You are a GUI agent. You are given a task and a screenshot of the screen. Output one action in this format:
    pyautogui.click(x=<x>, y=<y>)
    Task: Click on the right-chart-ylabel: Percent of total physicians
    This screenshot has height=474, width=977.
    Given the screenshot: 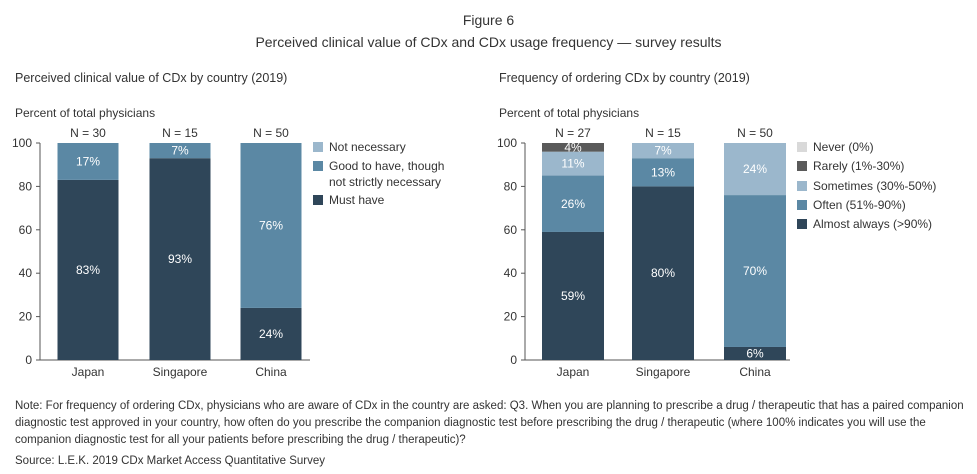 What is the action you would take?
    pyautogui.click(x=569, y=113)
    